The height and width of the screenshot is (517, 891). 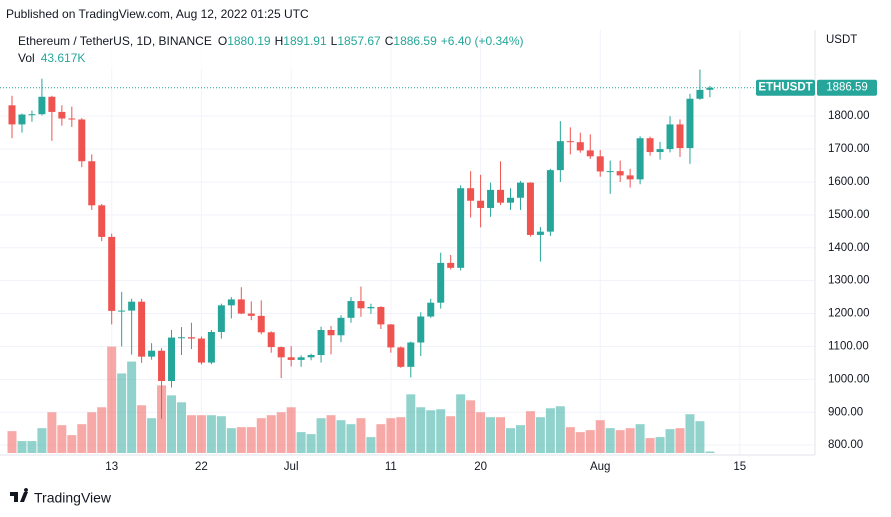 What do you see at coordinates (847, 87) in the screenshot?
I see `price-tag` at bounding box center [847, 87].